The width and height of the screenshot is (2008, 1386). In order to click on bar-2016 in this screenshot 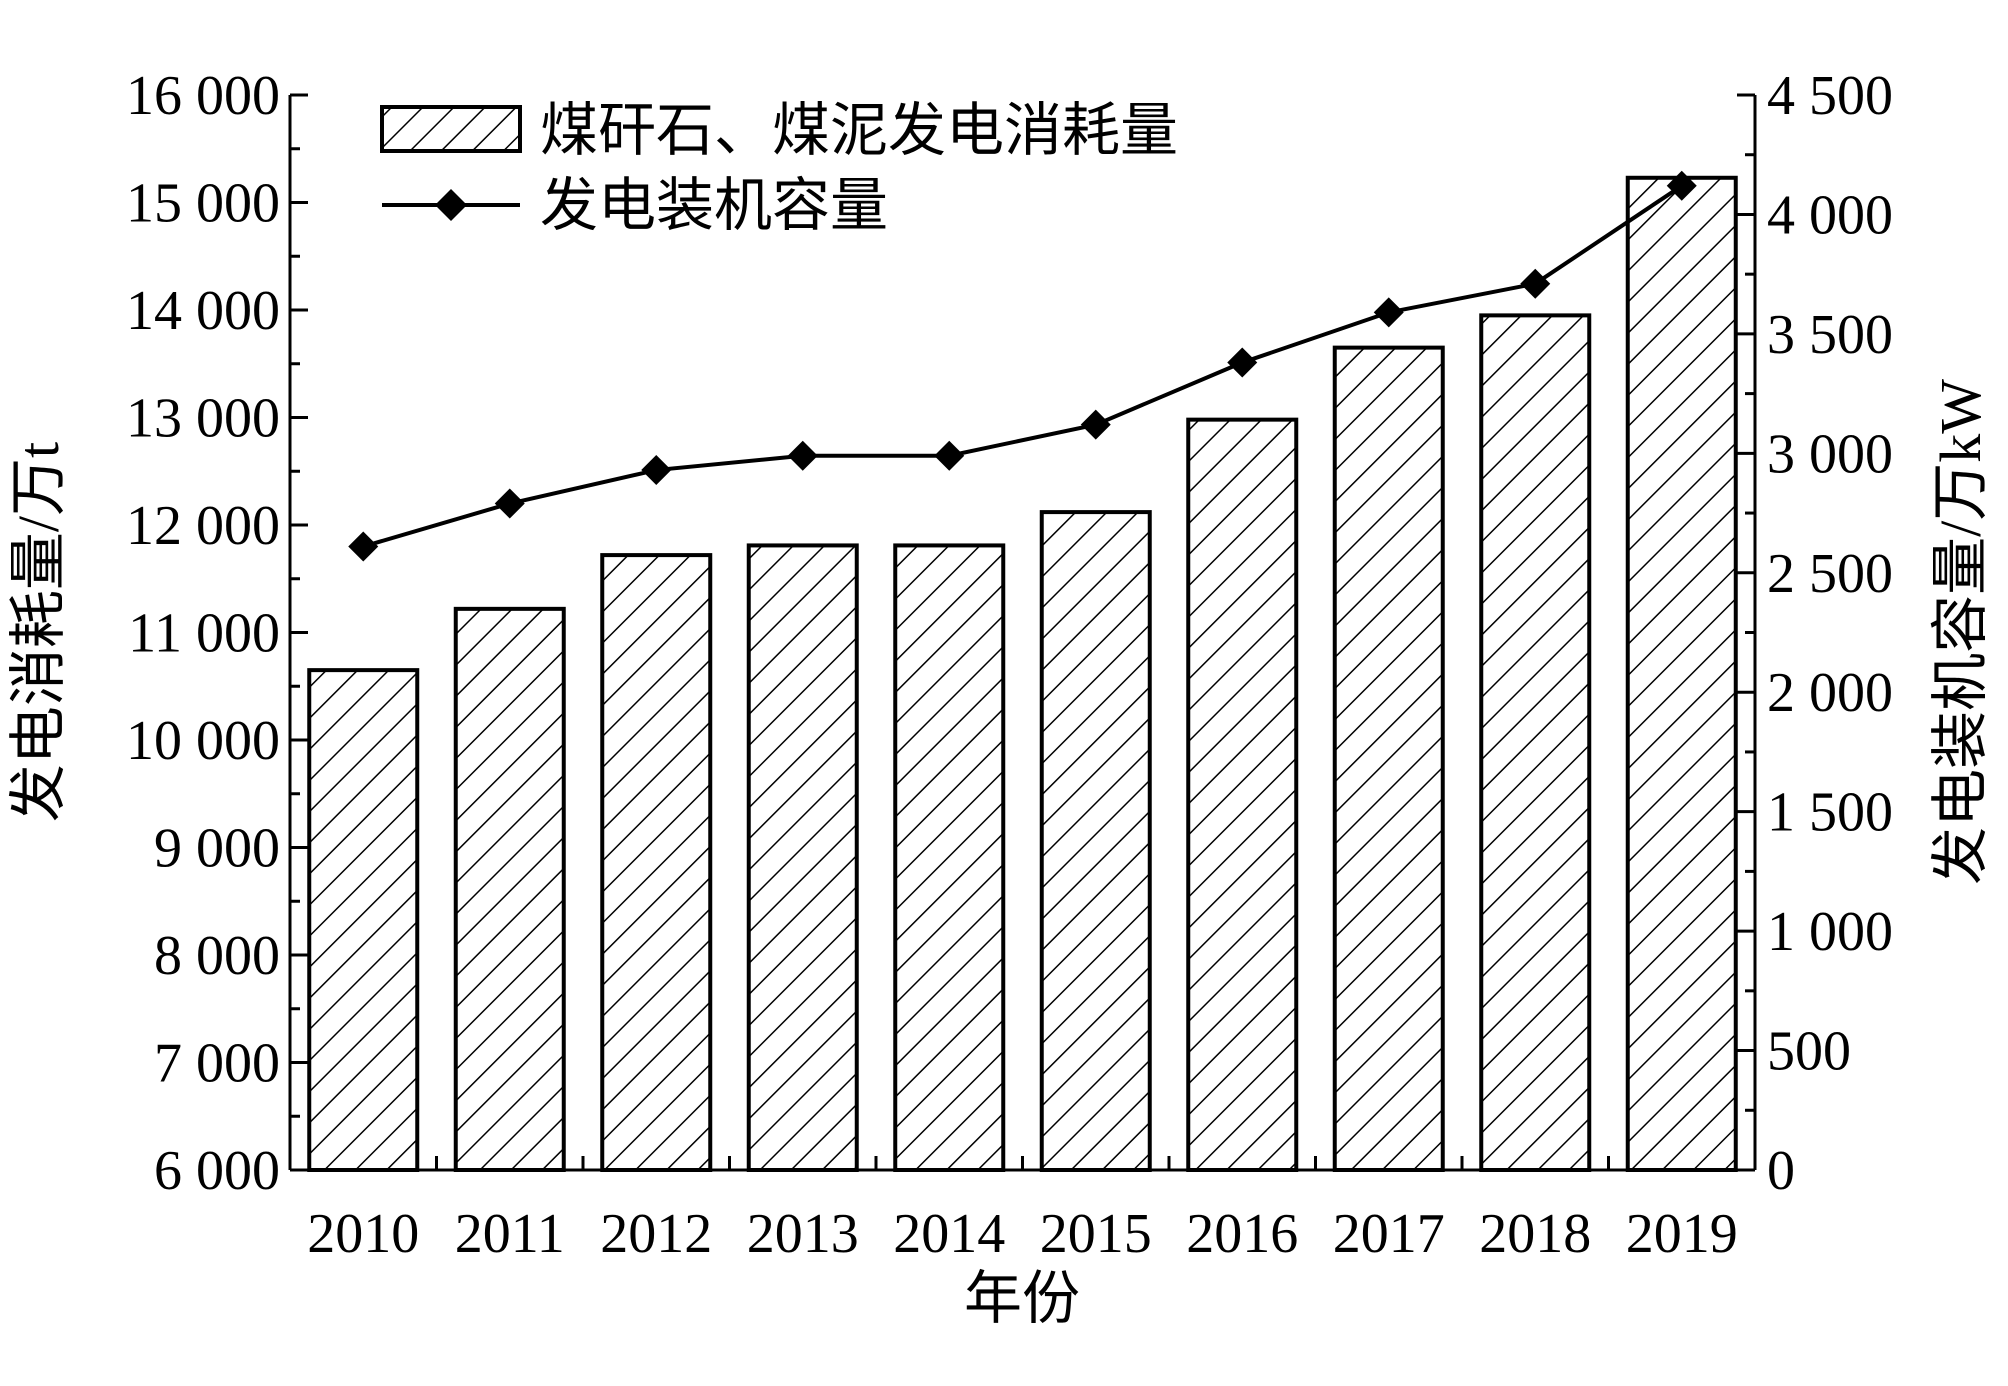, I will do `click(1242, 794)`.